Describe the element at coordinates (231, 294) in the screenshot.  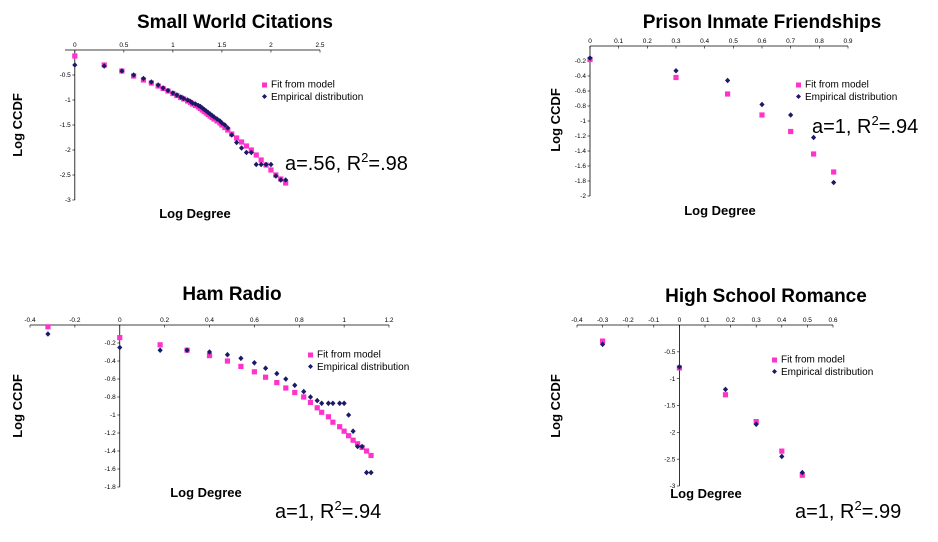
I see `chart-title: Ham Radio` at that location.